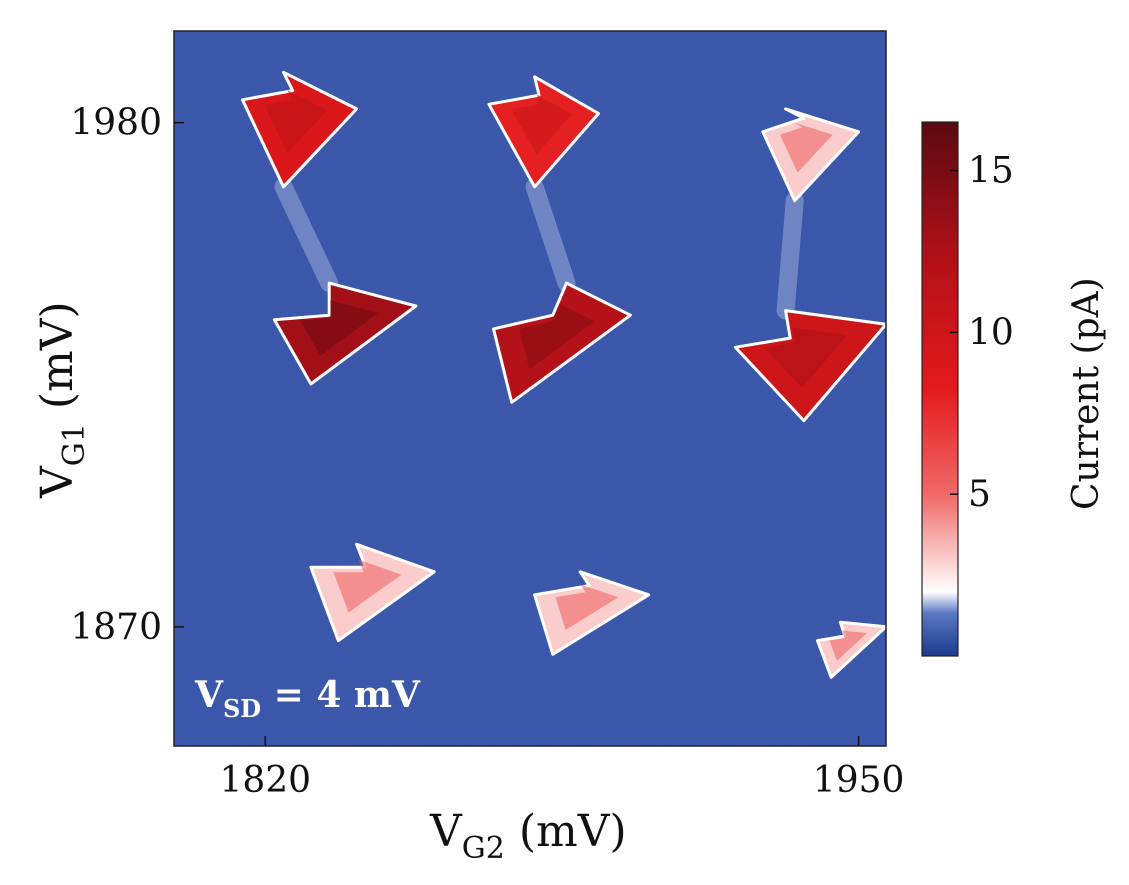 This screenshot has width=1129, height=885. I want to click on y-tick-label: 1980, so click(116, 123).